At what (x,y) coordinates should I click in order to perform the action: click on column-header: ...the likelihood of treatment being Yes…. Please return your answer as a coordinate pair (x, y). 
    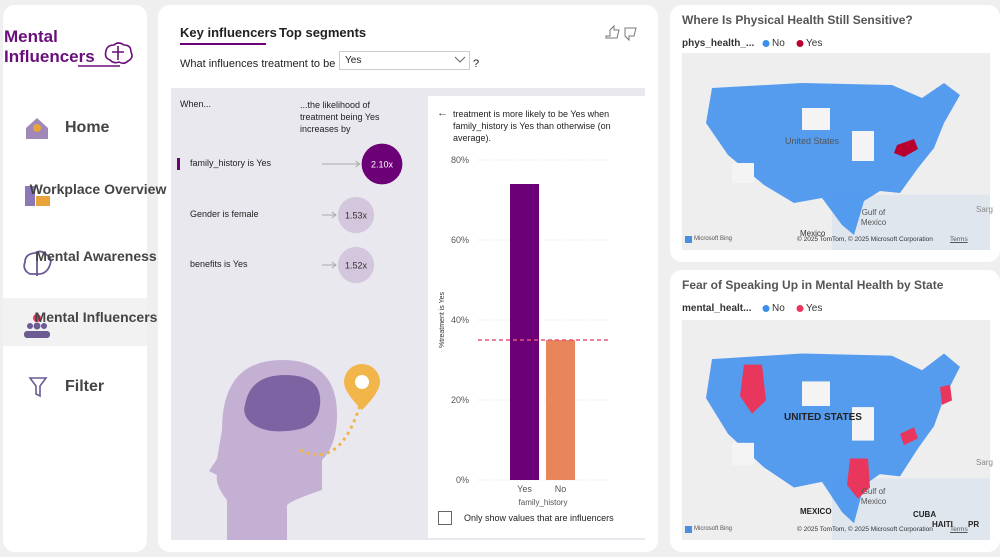
    Looking at the image, I should click on (340, 117).